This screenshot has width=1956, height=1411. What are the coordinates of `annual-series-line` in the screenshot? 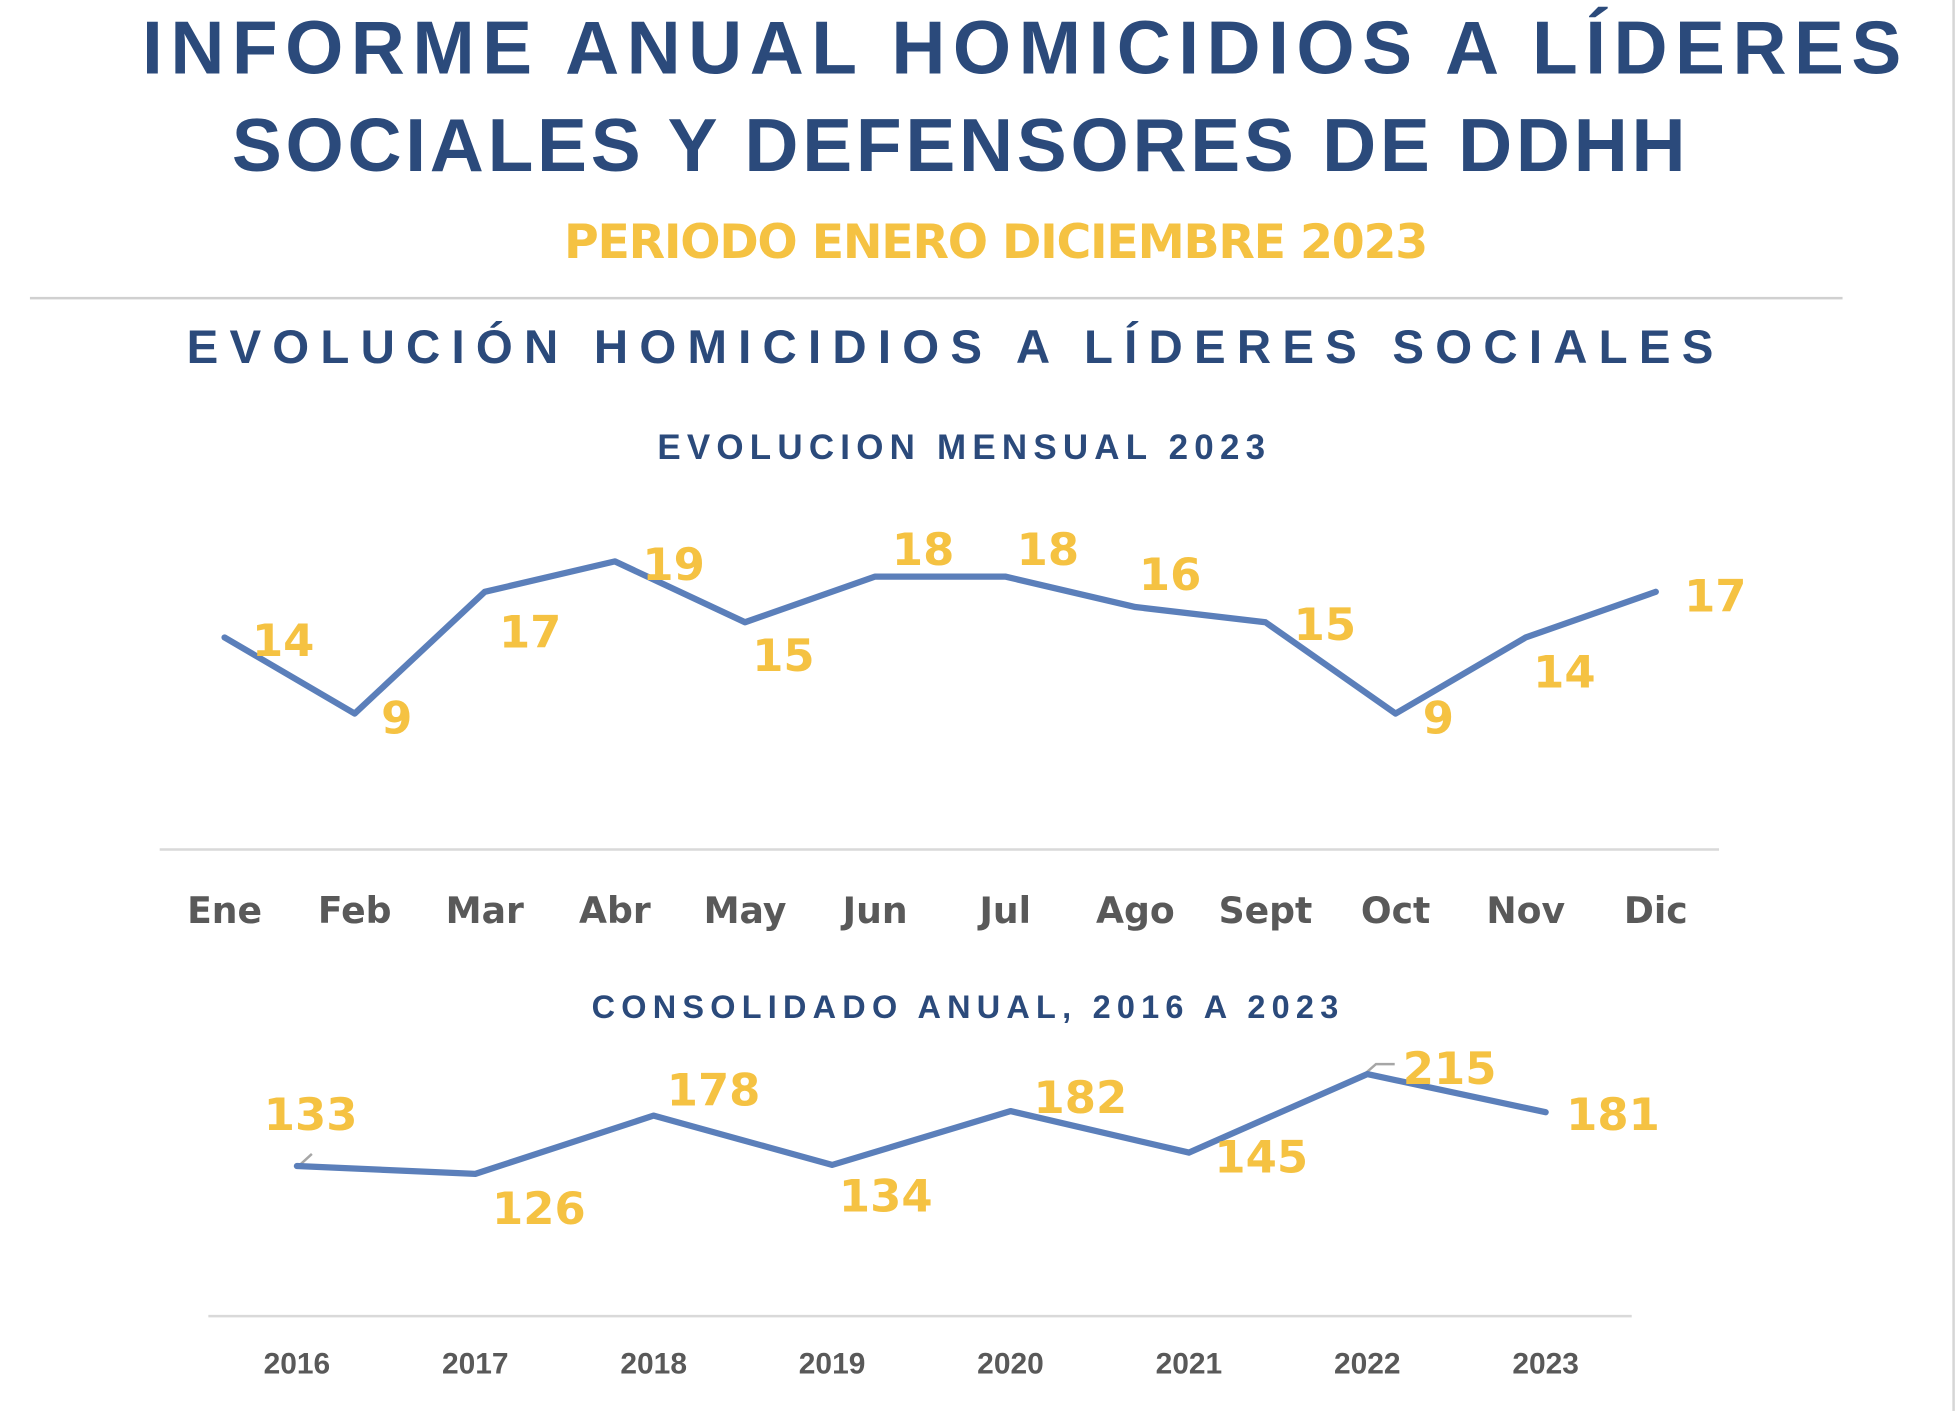 It's located at (921, 1124).